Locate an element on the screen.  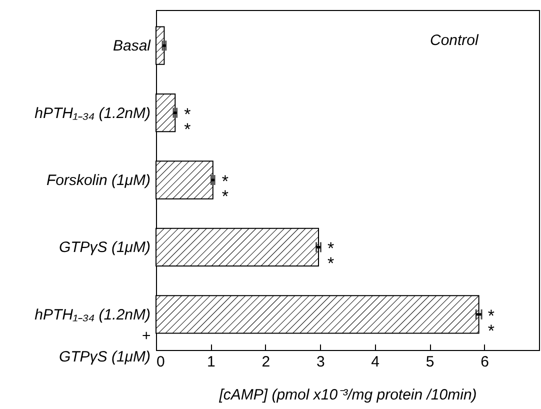
x-tick-label: 0 is located at coordinates (160, 362).